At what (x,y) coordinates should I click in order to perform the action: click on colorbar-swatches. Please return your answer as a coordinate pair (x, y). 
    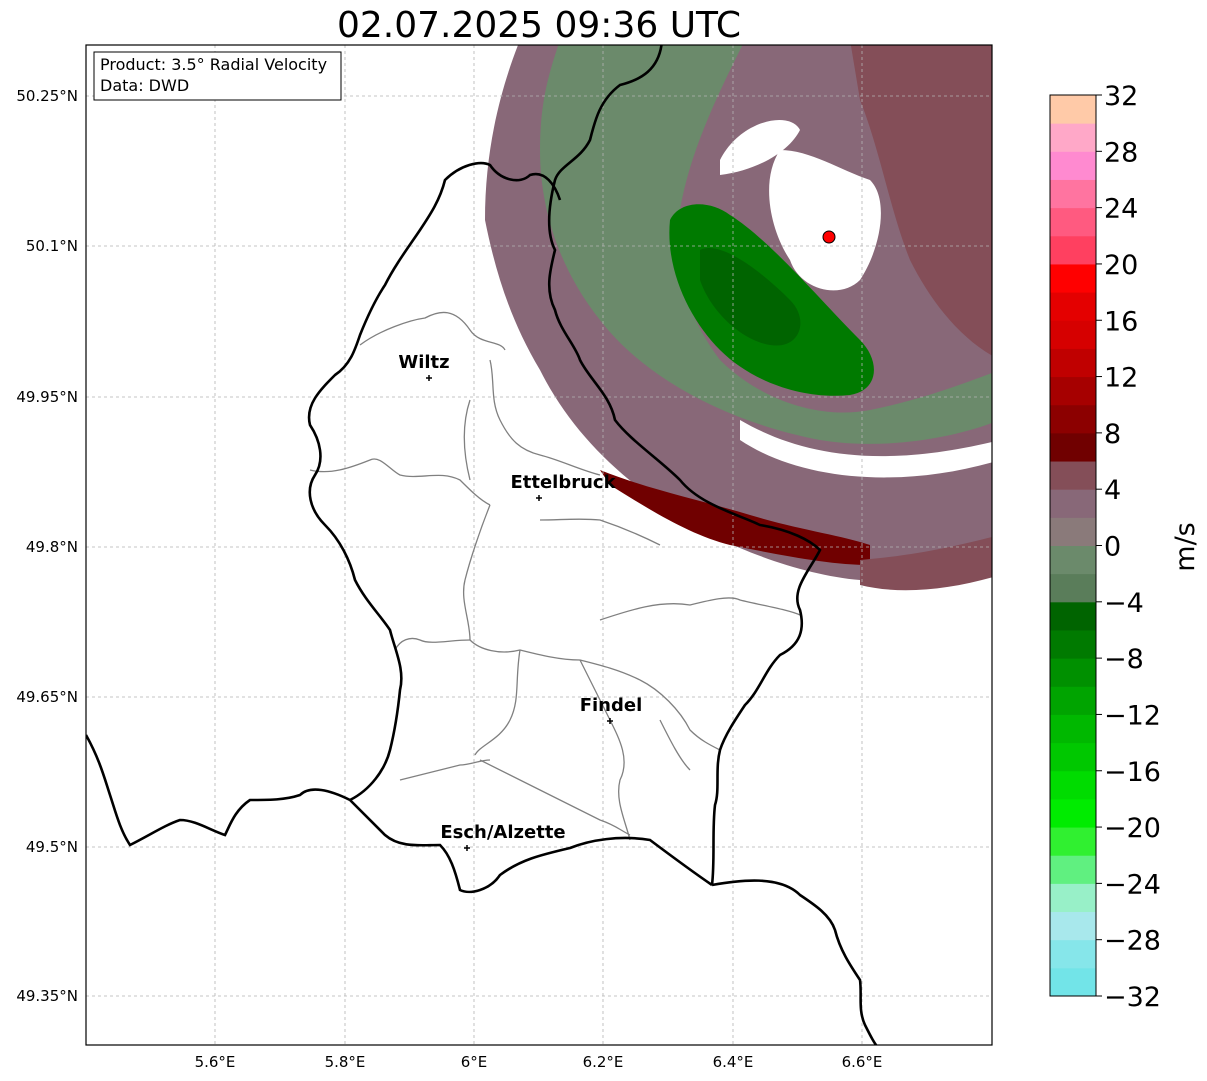
    Looking at the image, I should click on (1073, 546).